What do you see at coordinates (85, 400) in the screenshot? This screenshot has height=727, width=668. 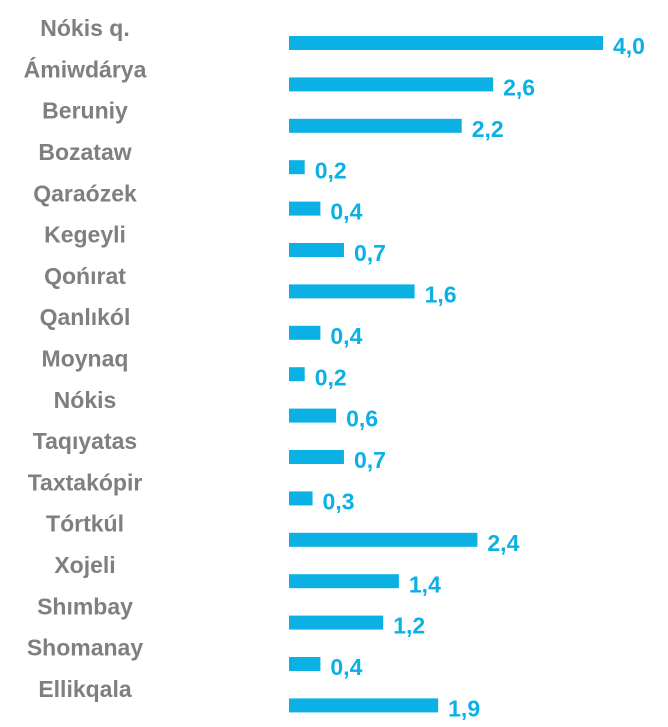 I see `category-label: Nókis` at bounding box center [85, 400].